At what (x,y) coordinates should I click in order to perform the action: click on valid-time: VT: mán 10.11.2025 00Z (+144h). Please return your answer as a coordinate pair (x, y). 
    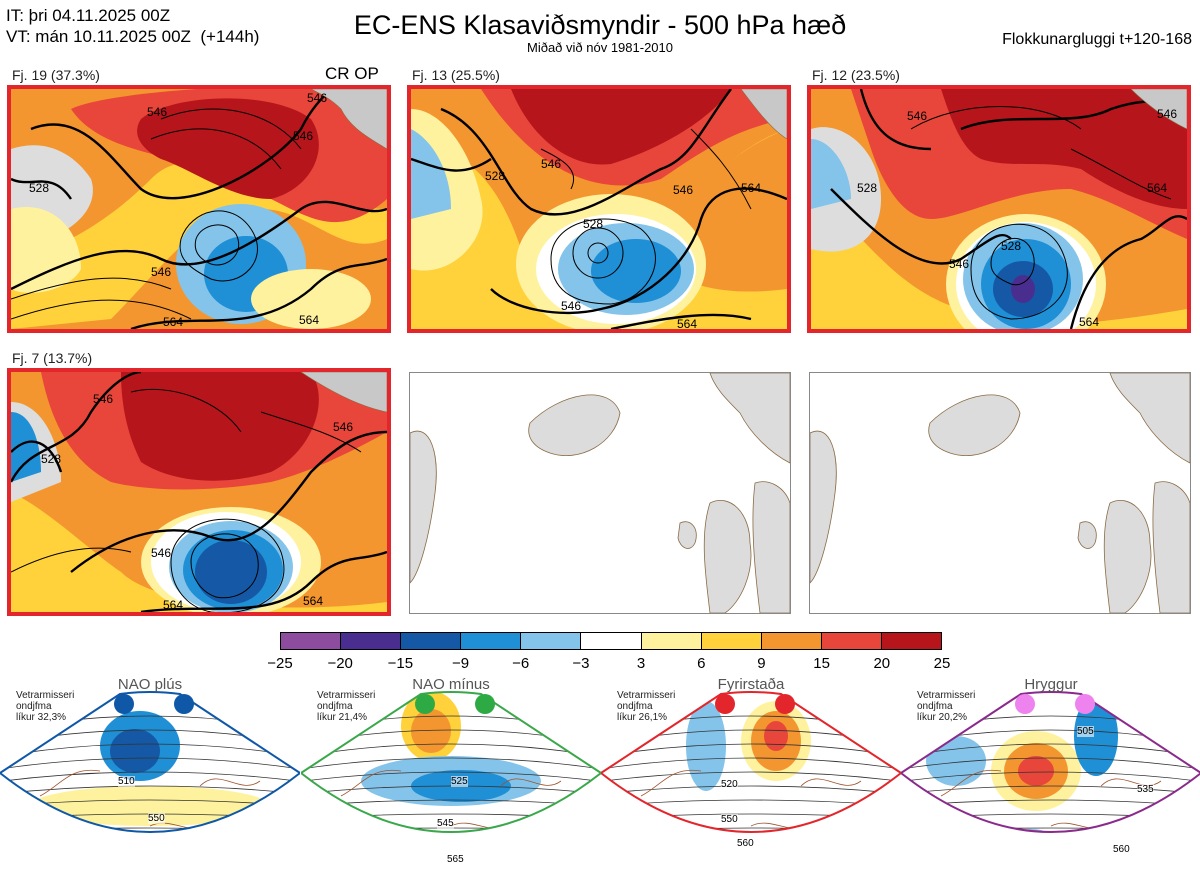
    Looking at the image, I should click on (133, 36).